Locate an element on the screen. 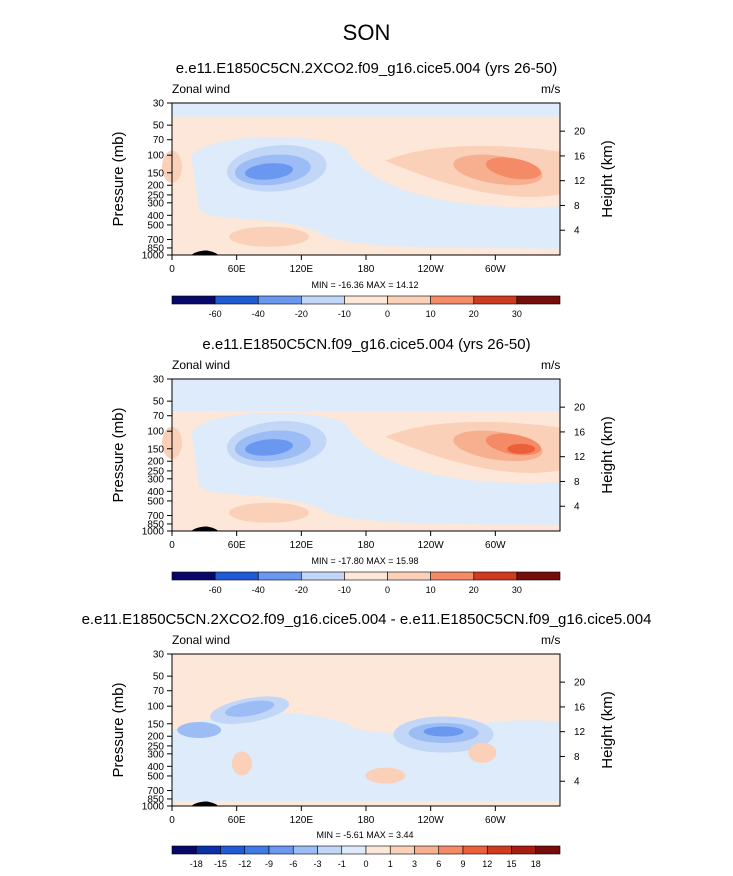 This screenshot has width=733, height=876. y-right-axis-label: Height (km) is located at coordinates (607, 455).